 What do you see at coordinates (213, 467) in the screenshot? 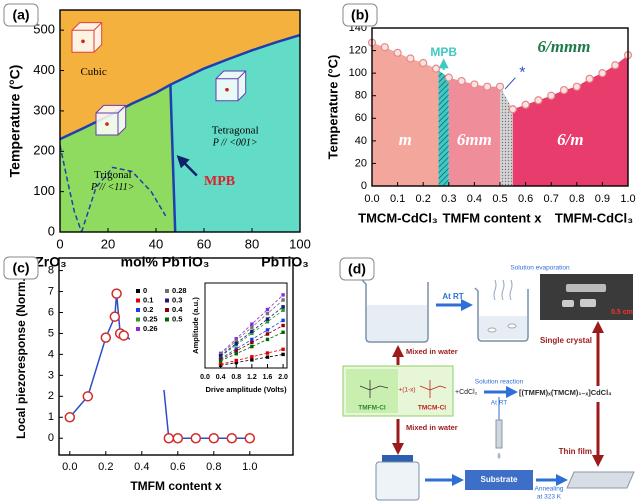
I see `x-tick-label: 0.8` at bounding box center [213, 467].